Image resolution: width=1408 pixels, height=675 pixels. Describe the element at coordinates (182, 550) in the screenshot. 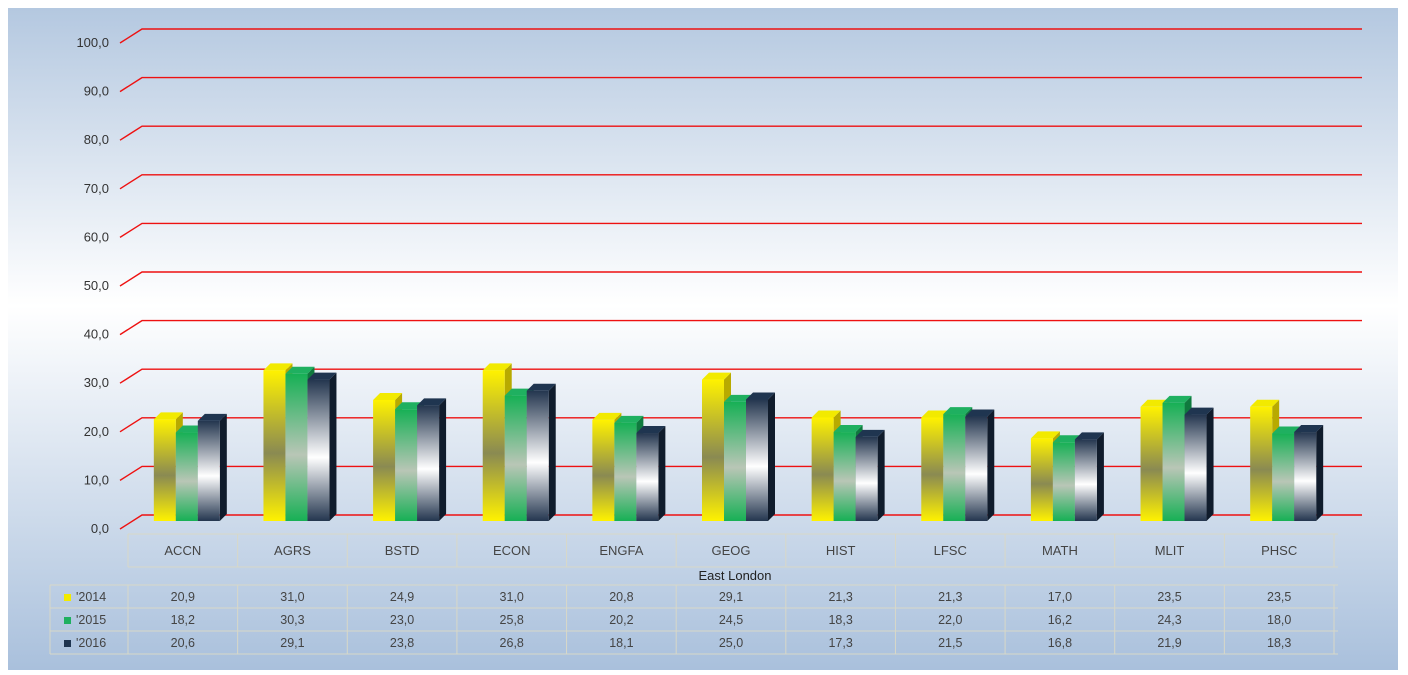

I see `x-tick-label: ACCN` at that location.